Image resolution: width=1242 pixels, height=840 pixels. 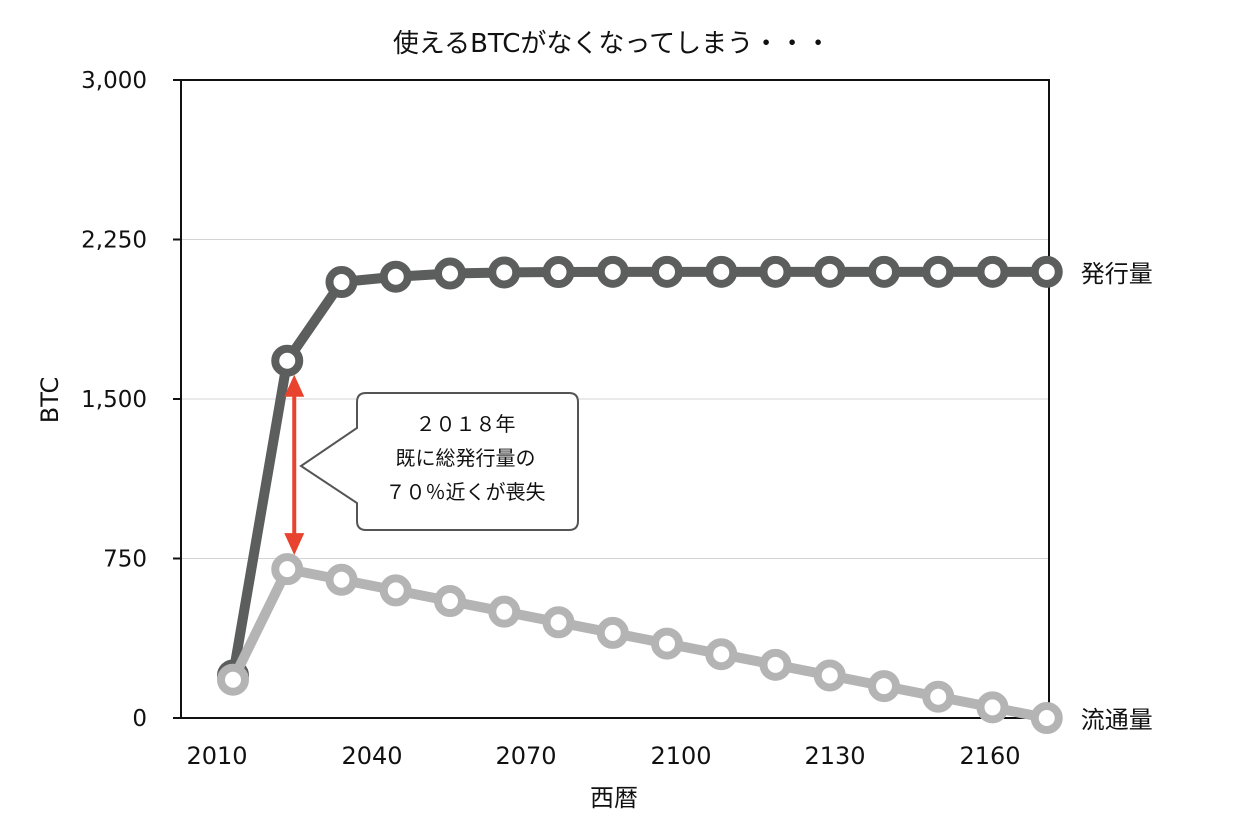 I want to click on chart-title: 使えるBTCがなくなってしまう・・・, so click(x=612, y=44).